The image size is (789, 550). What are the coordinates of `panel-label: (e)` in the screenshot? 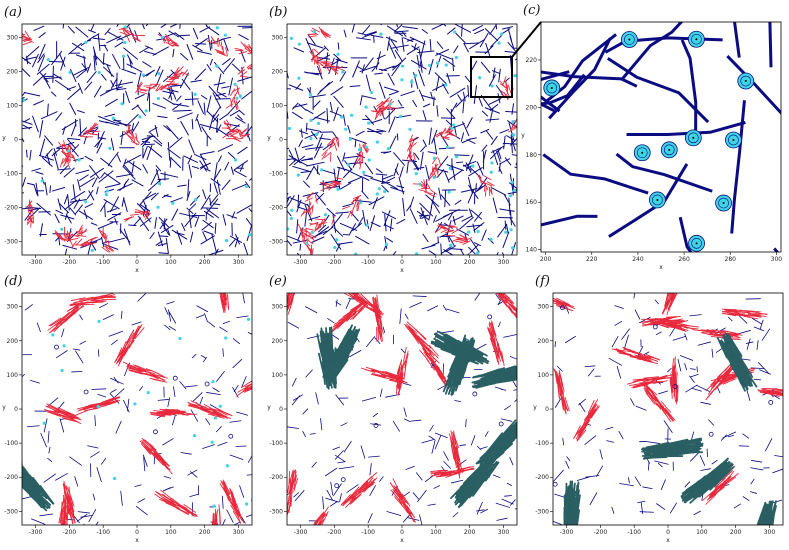 It's located at (278, 281).